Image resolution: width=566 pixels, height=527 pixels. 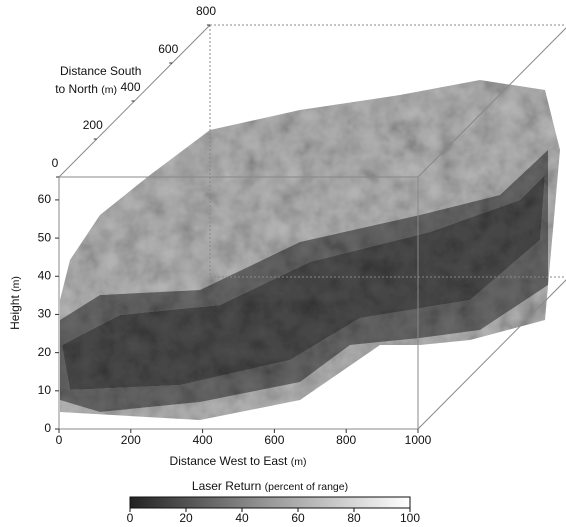 What do you see at coordinates (270, 502) in the screenshot?
I see `colorbar` at bounding box center [270, 502].